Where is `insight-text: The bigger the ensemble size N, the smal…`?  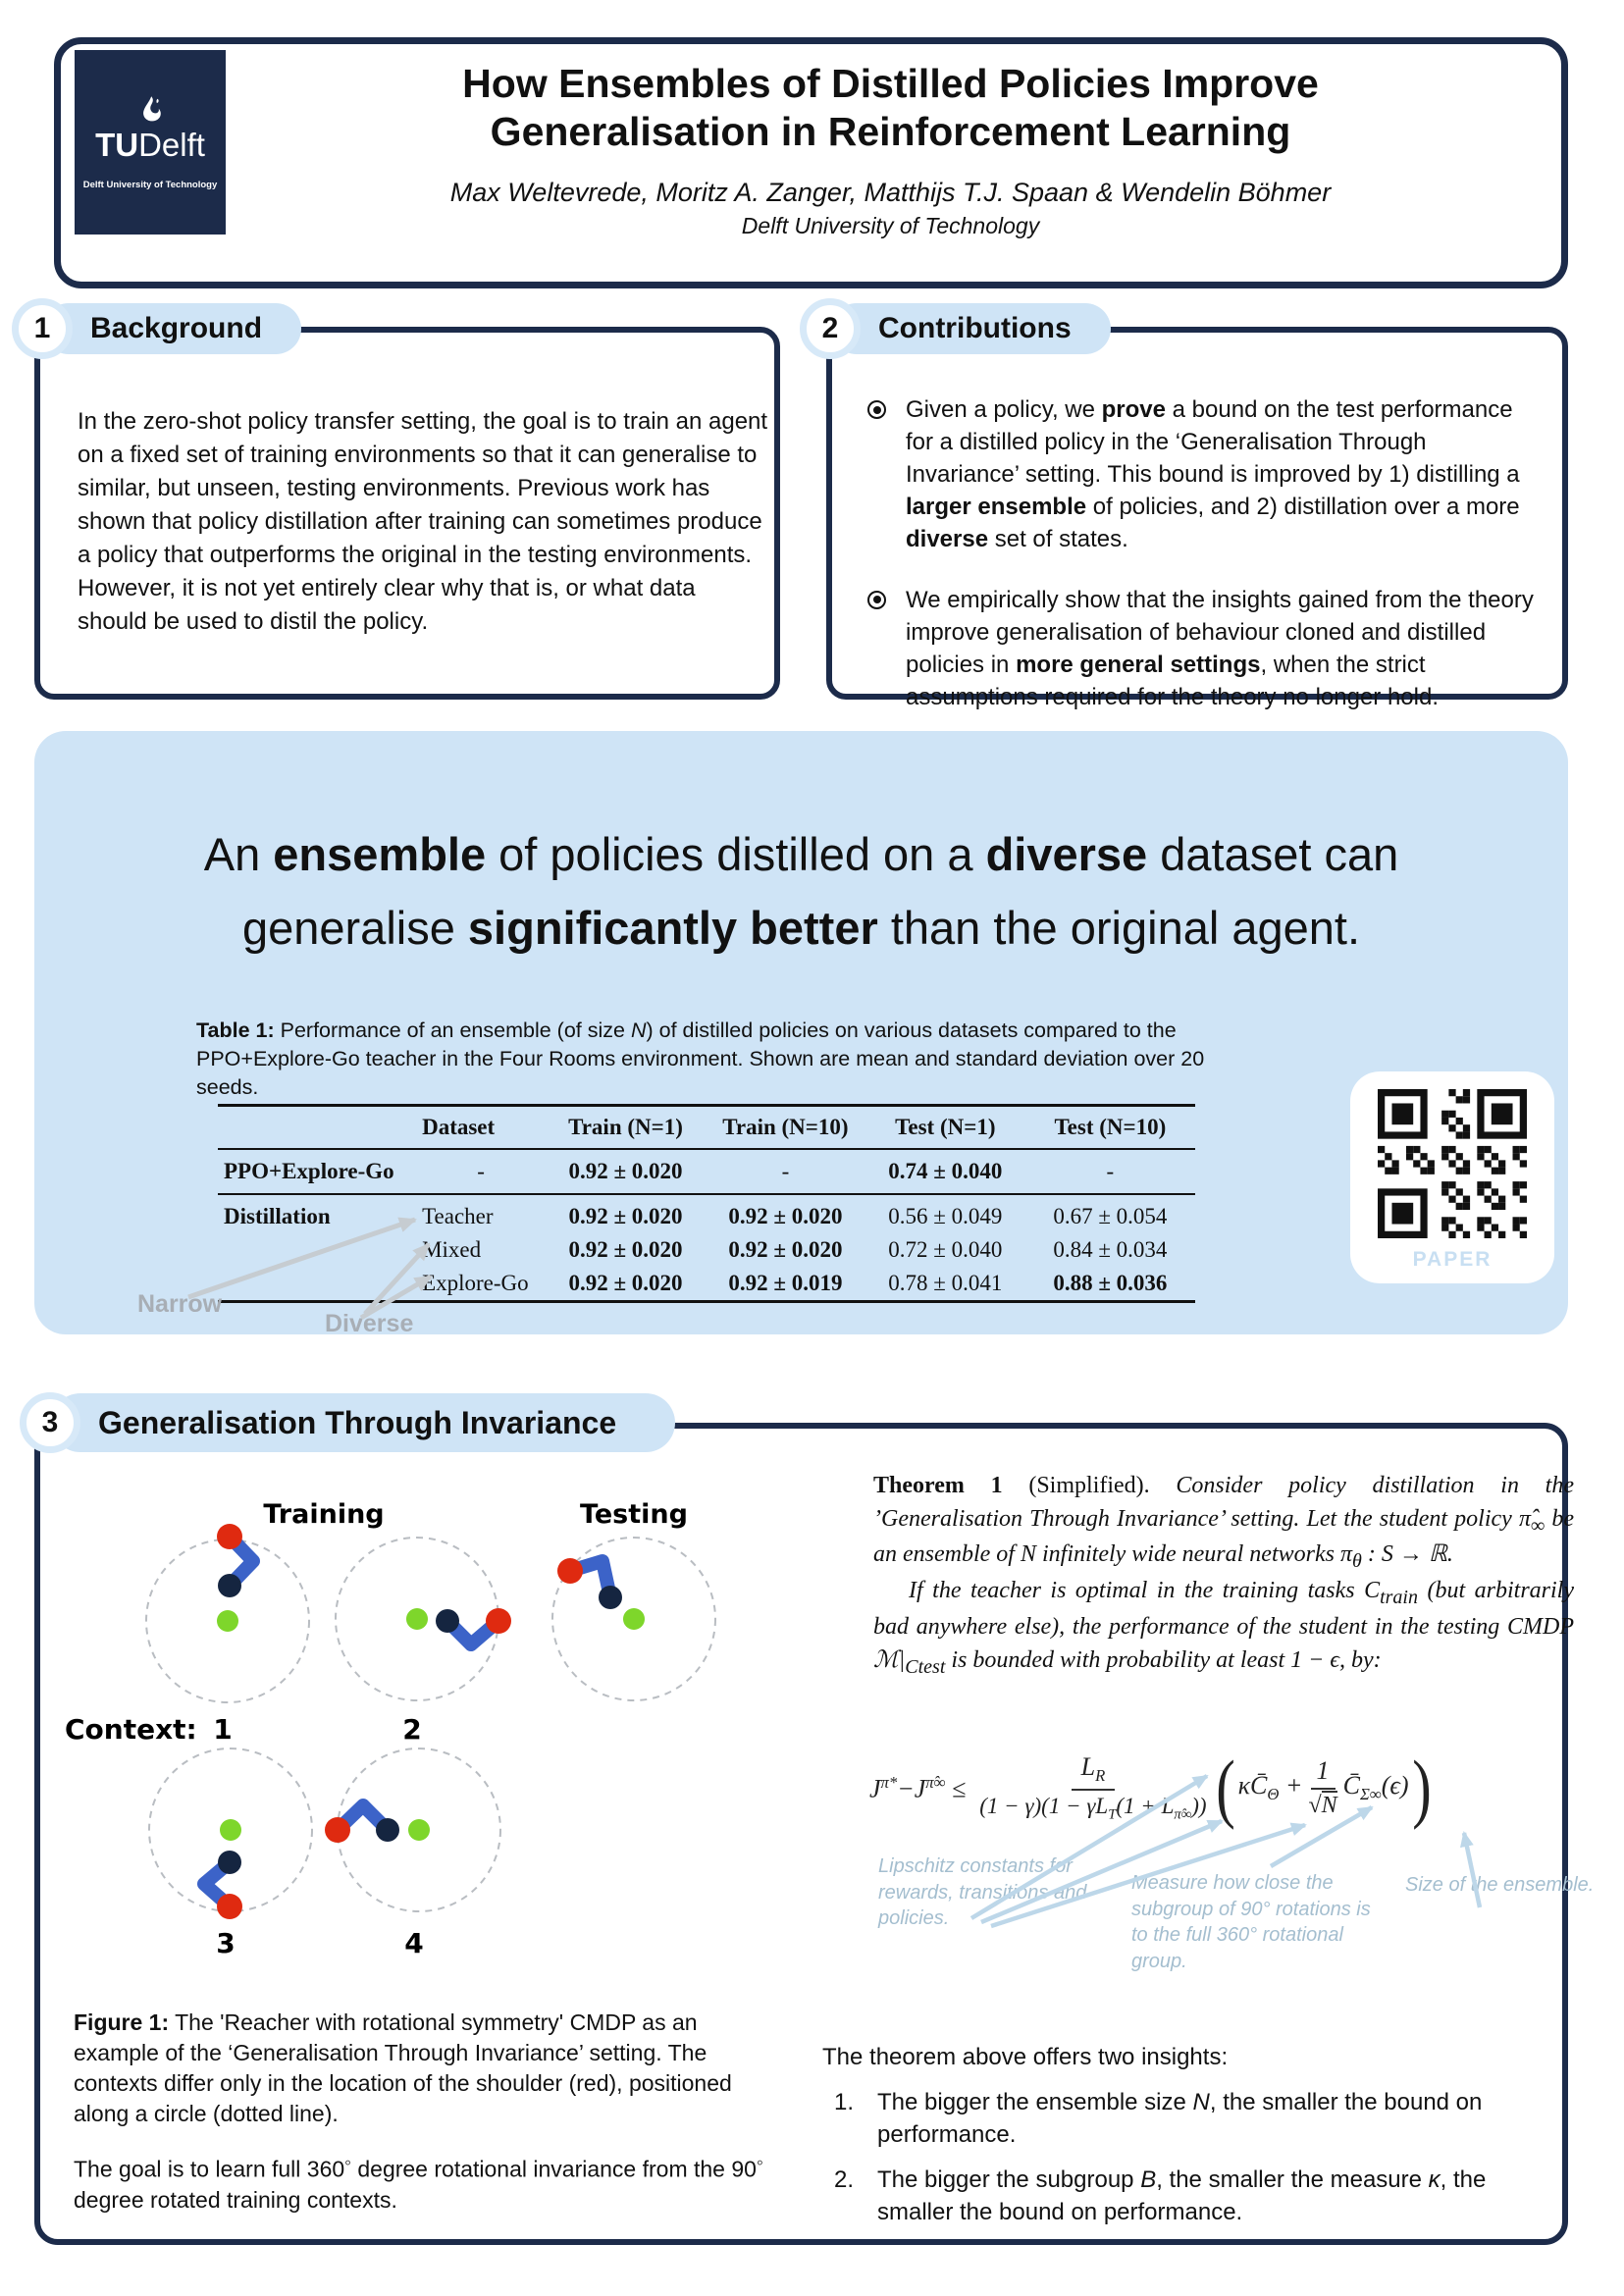
insight-text: The bigger the ensemble size N, the smal… is located at coordinates (1180, 2118).